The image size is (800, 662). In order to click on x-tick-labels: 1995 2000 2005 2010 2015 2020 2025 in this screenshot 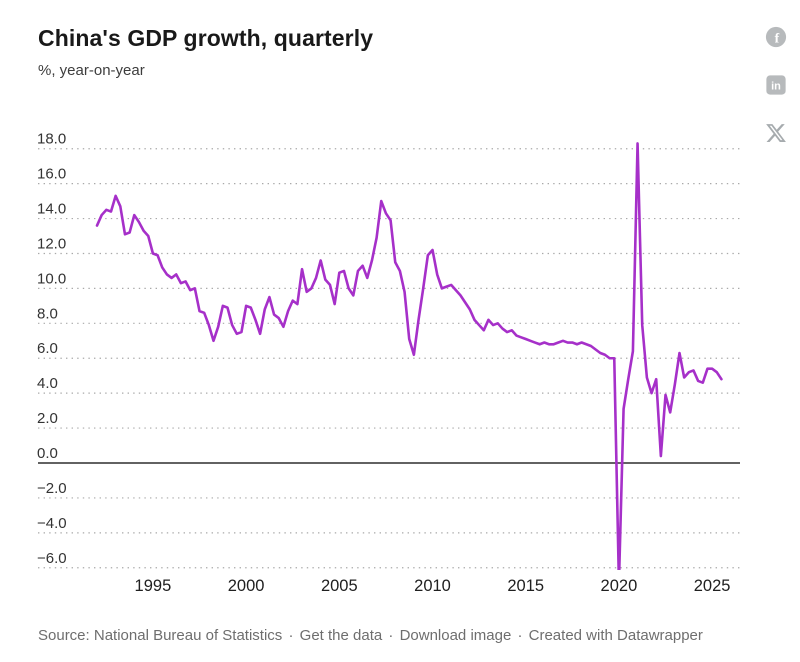, I will do `click(433, 586)`.